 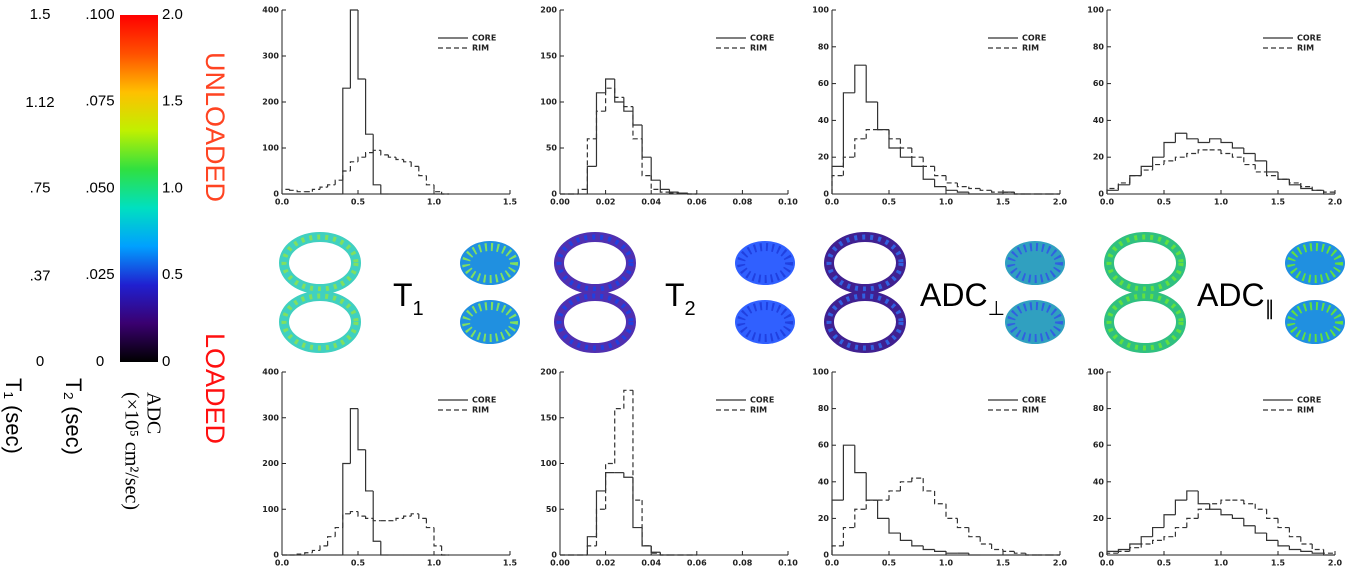 What do you see at coordinates (1099, 83) in the screenshot?
I see `y-tick-label: 60` at bounding box center [1099, 83].